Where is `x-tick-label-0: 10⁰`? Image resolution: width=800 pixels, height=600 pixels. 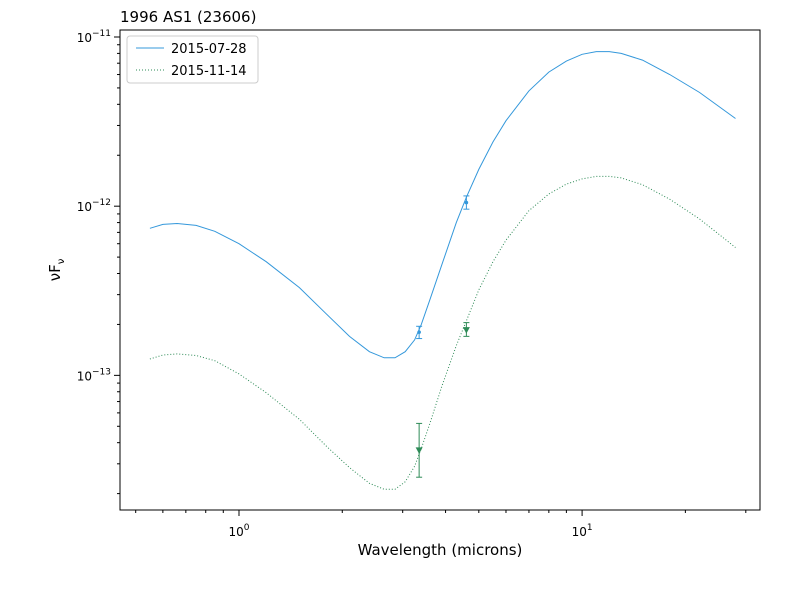 x-tick-label-0: 10⁰ is located at coordinates (238, 531).